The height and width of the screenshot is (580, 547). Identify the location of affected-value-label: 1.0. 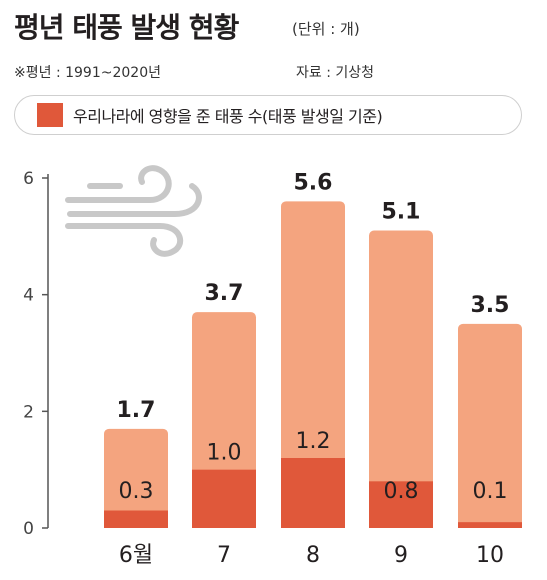
(224, 453).